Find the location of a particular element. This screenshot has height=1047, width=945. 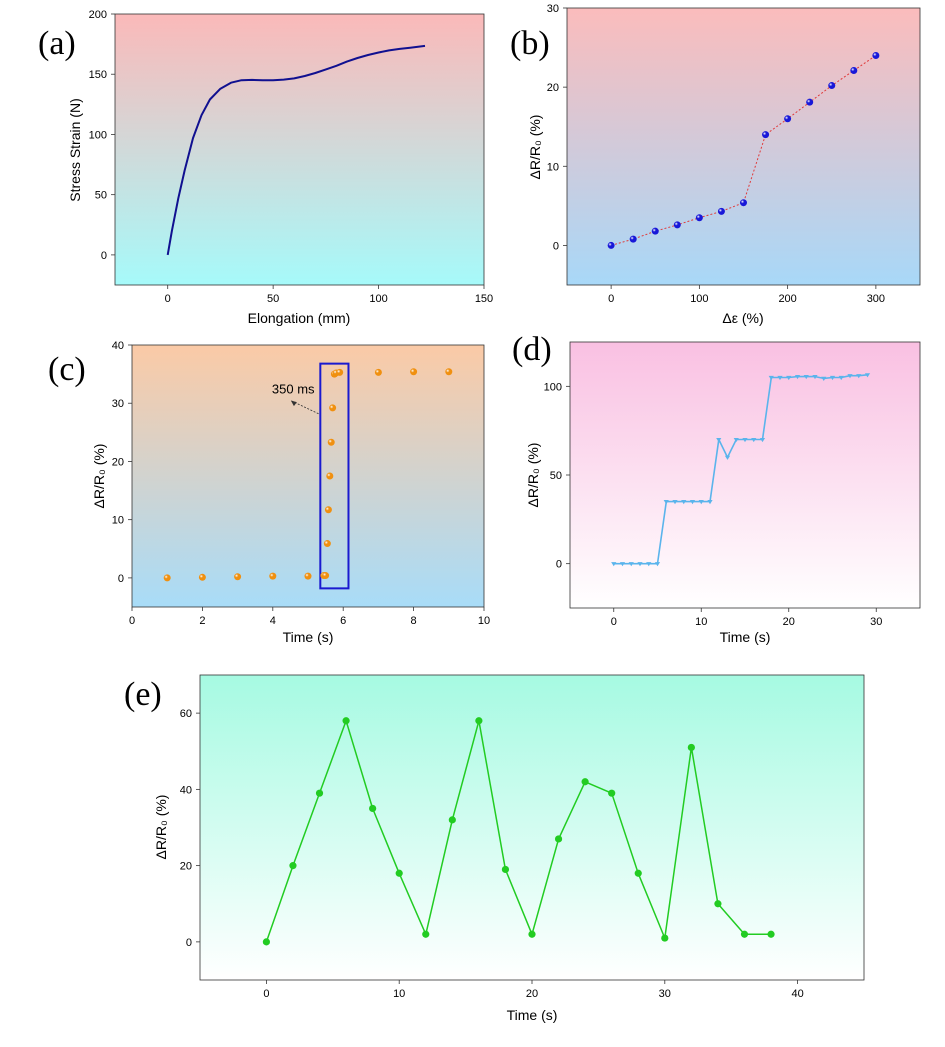

y-tick-label: 100 is located at coordinates (553, 387).